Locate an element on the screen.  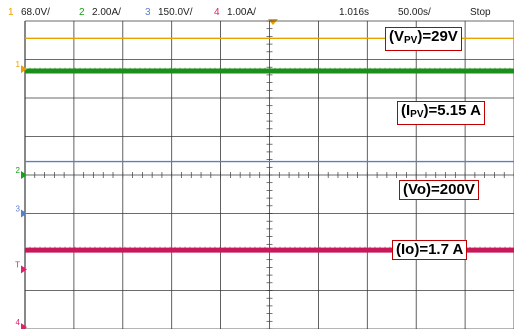
channel-3-marker-label: 3 is located at coordinates (18, 209).